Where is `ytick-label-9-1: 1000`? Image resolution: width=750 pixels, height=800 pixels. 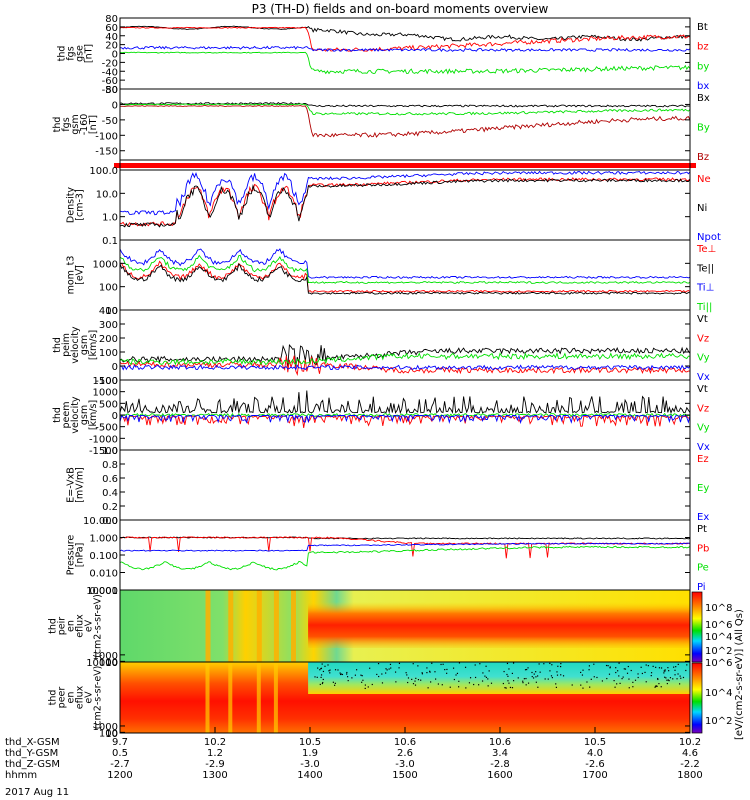
ytick-label-9-1: 1000 is located at coordinates (105, 656).